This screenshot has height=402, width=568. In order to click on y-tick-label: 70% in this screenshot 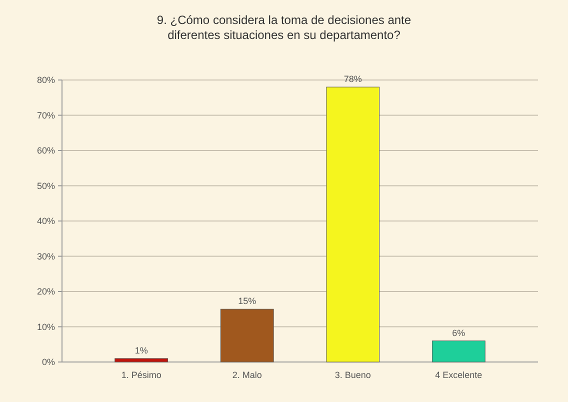, I will do `click(45, 115)`.